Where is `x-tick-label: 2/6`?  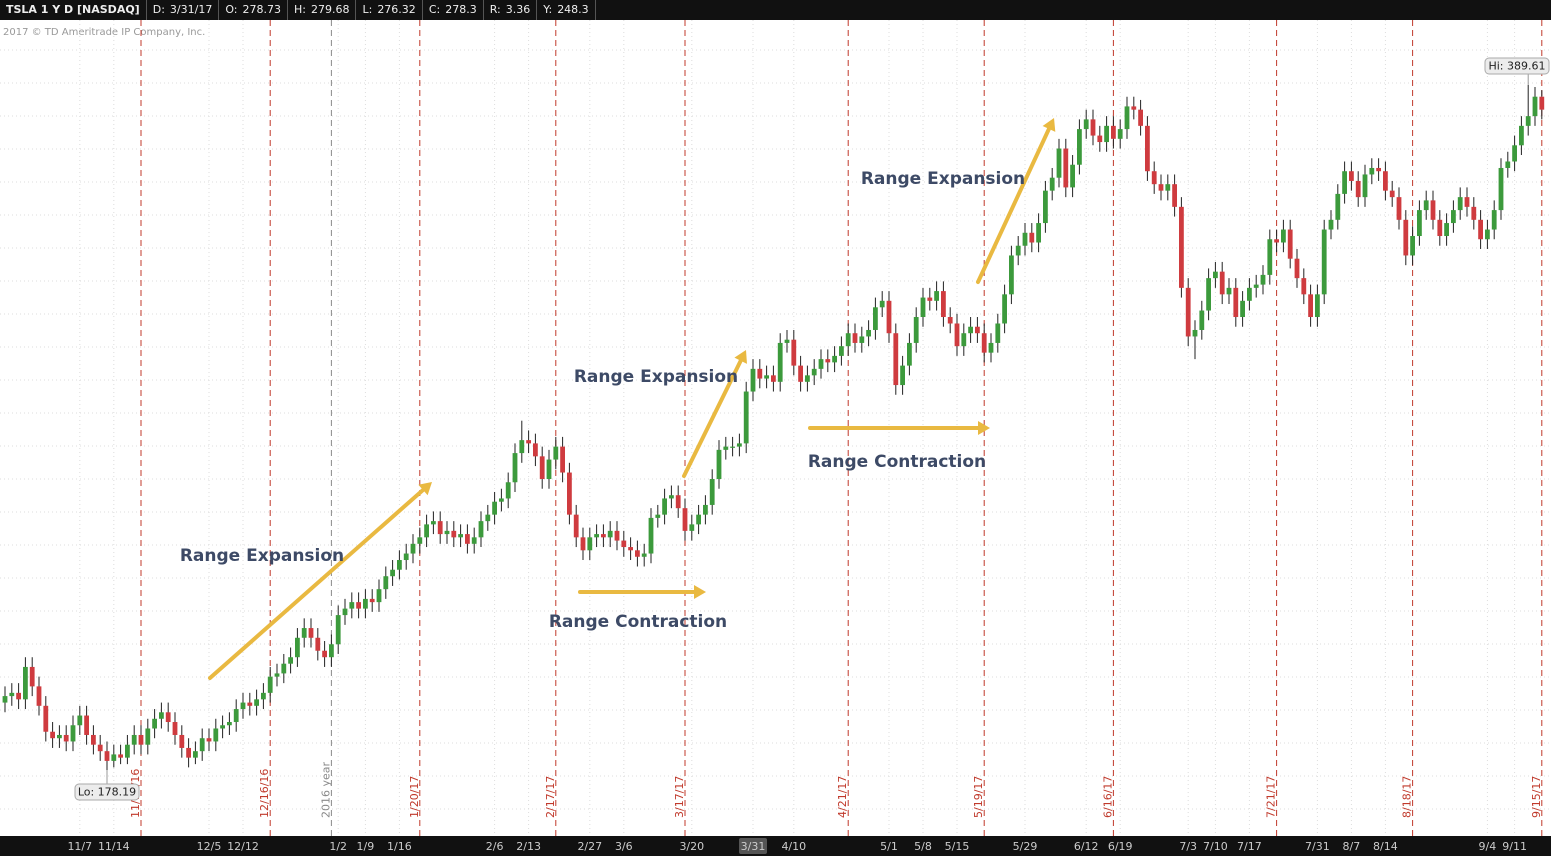 x-tick-label: 2/6 is located at coordinates (495, 846).